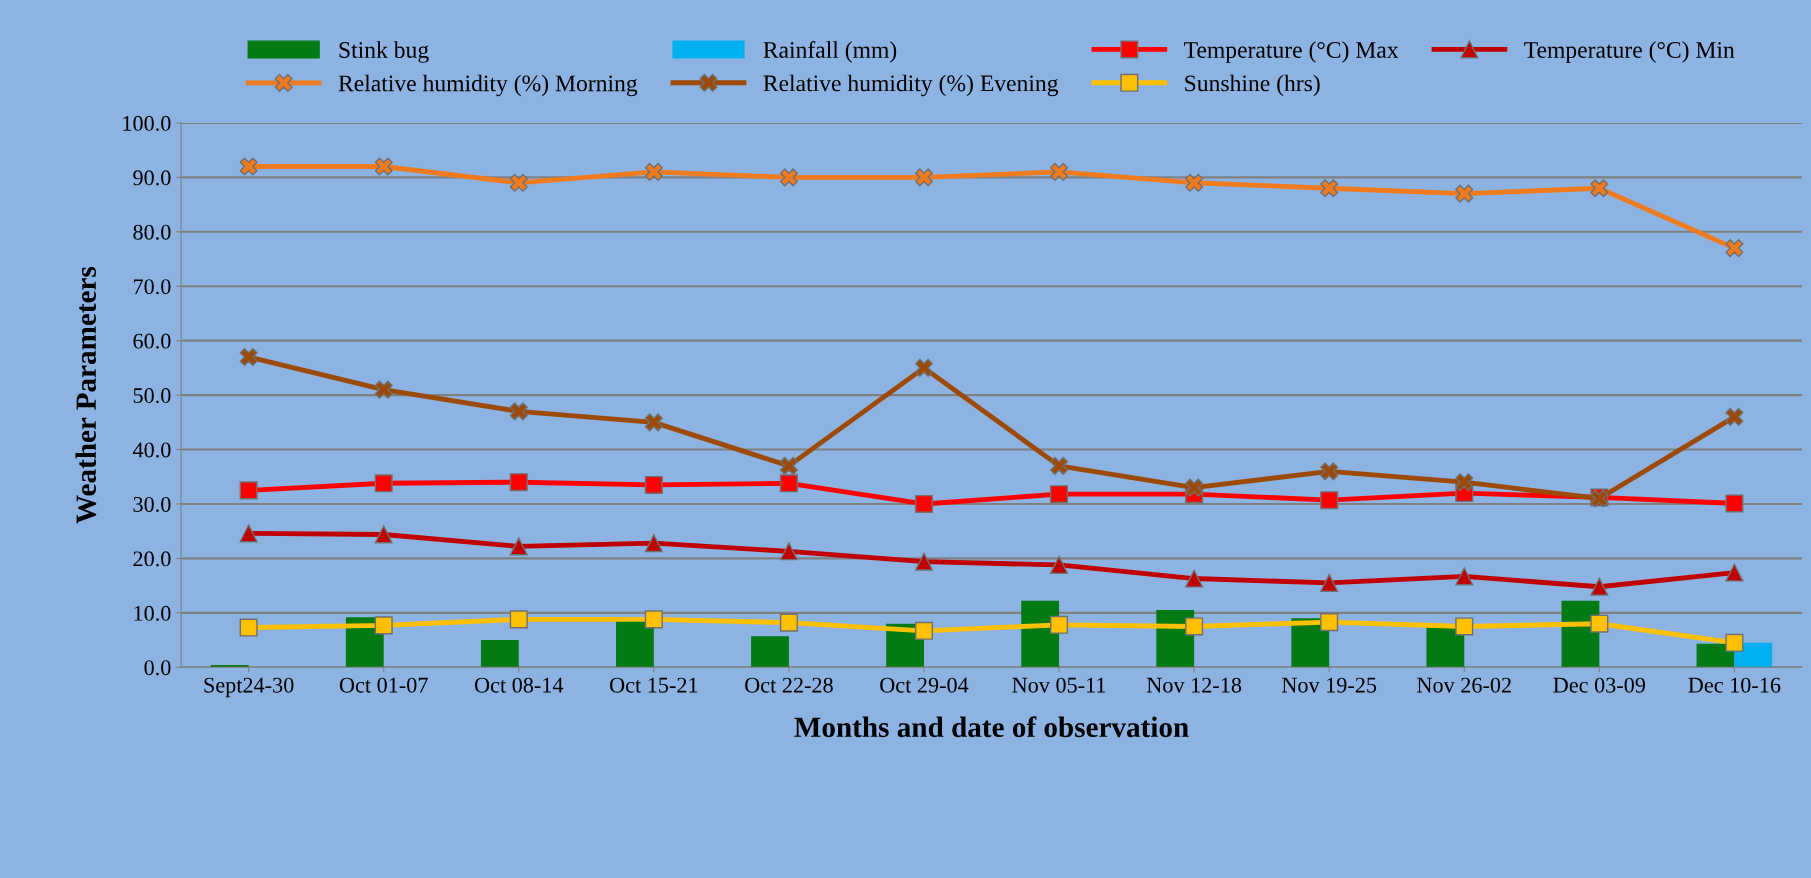 The height and width of the screenshot is (878, 1811). Describe the element at coordinates (383, 685) in the screenshot. I see `x-tick-label: Oct 01-07` at that location.